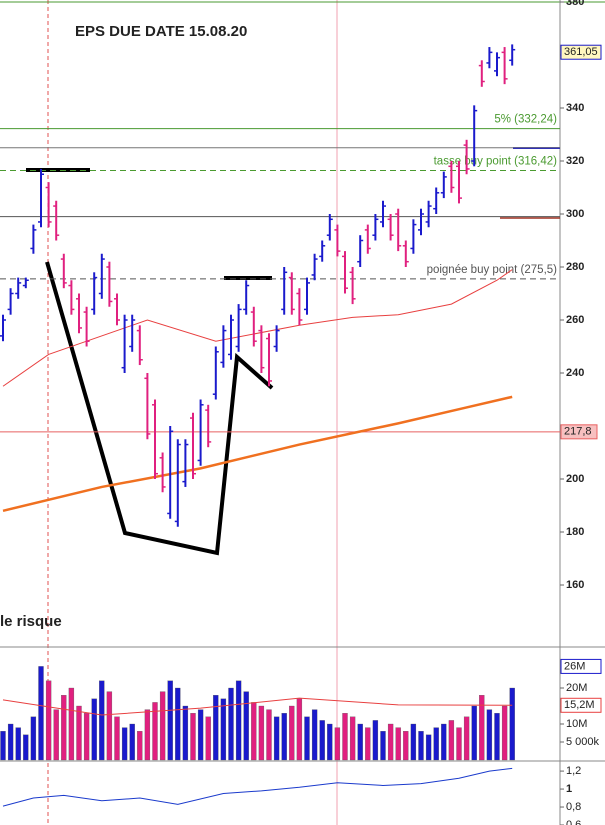 The width and height of the screenshot is (605, 825). What do you see at coordinates (575, 267) in the screenshot?
I see `y-tick-label: 280` at bounding box center [575, 267].